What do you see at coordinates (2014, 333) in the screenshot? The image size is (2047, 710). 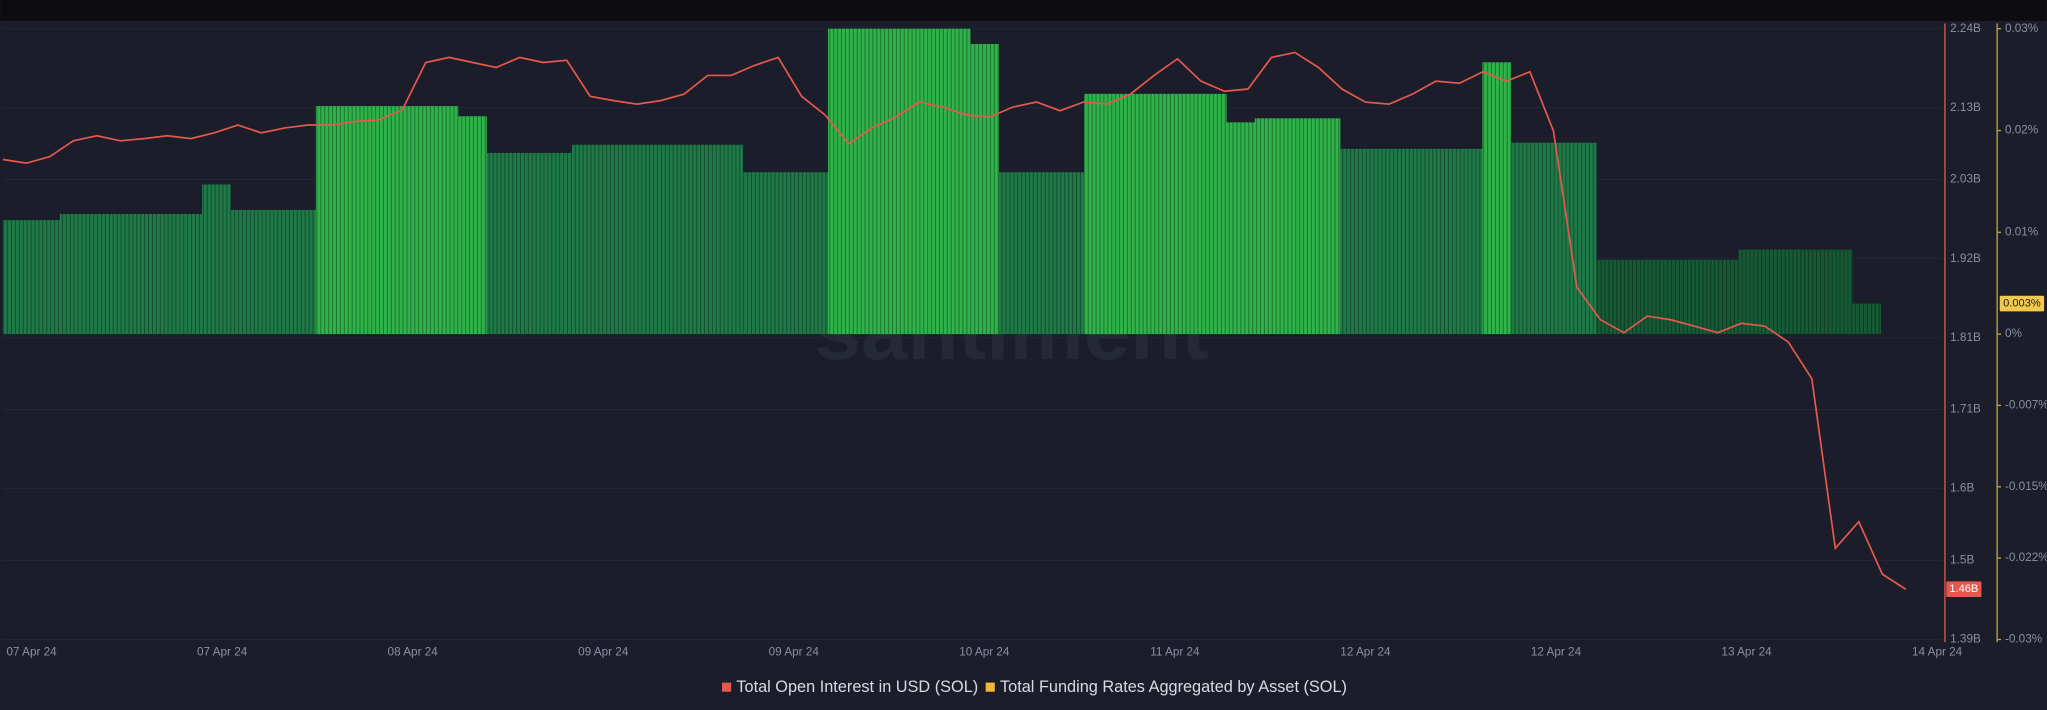 I see `y2-tick-label: 0%` at bounding box center [2014, 333].